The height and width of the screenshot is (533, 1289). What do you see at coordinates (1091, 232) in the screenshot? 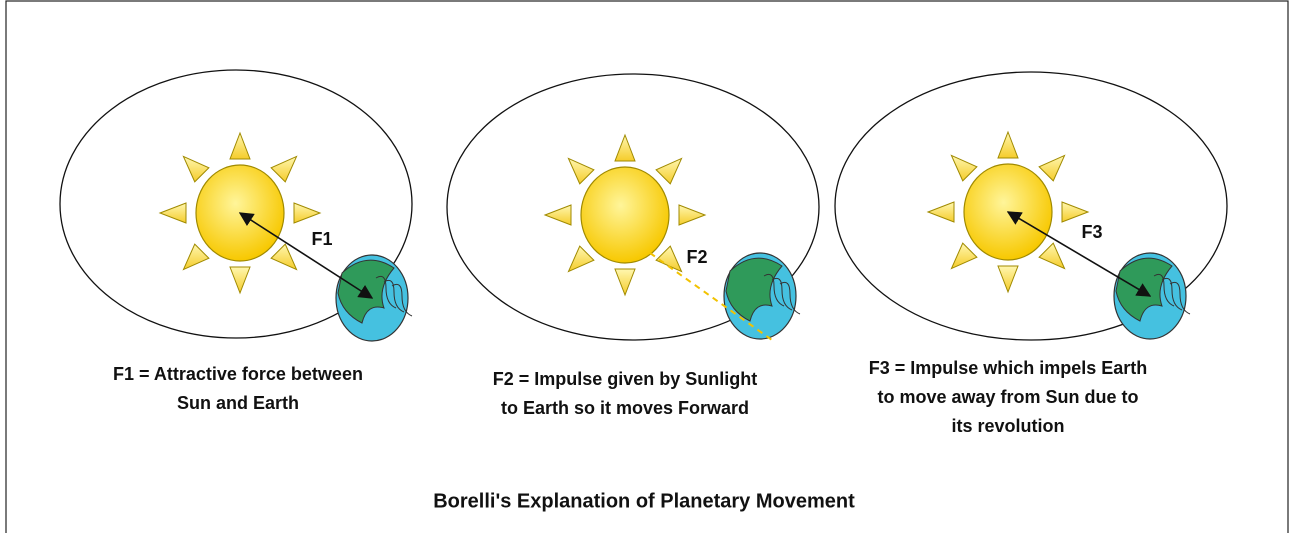
I see `force-label: F3` at bounding box center [1091, 232].